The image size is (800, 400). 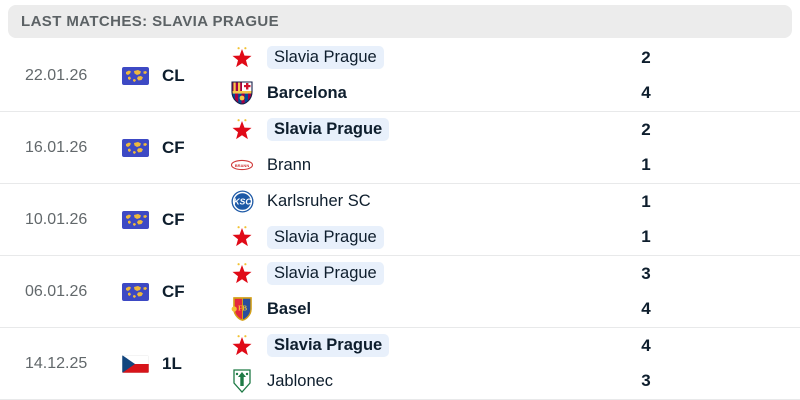 I want to click on karlsruher-circle-logo: KSC, so click(x=242, y=202).